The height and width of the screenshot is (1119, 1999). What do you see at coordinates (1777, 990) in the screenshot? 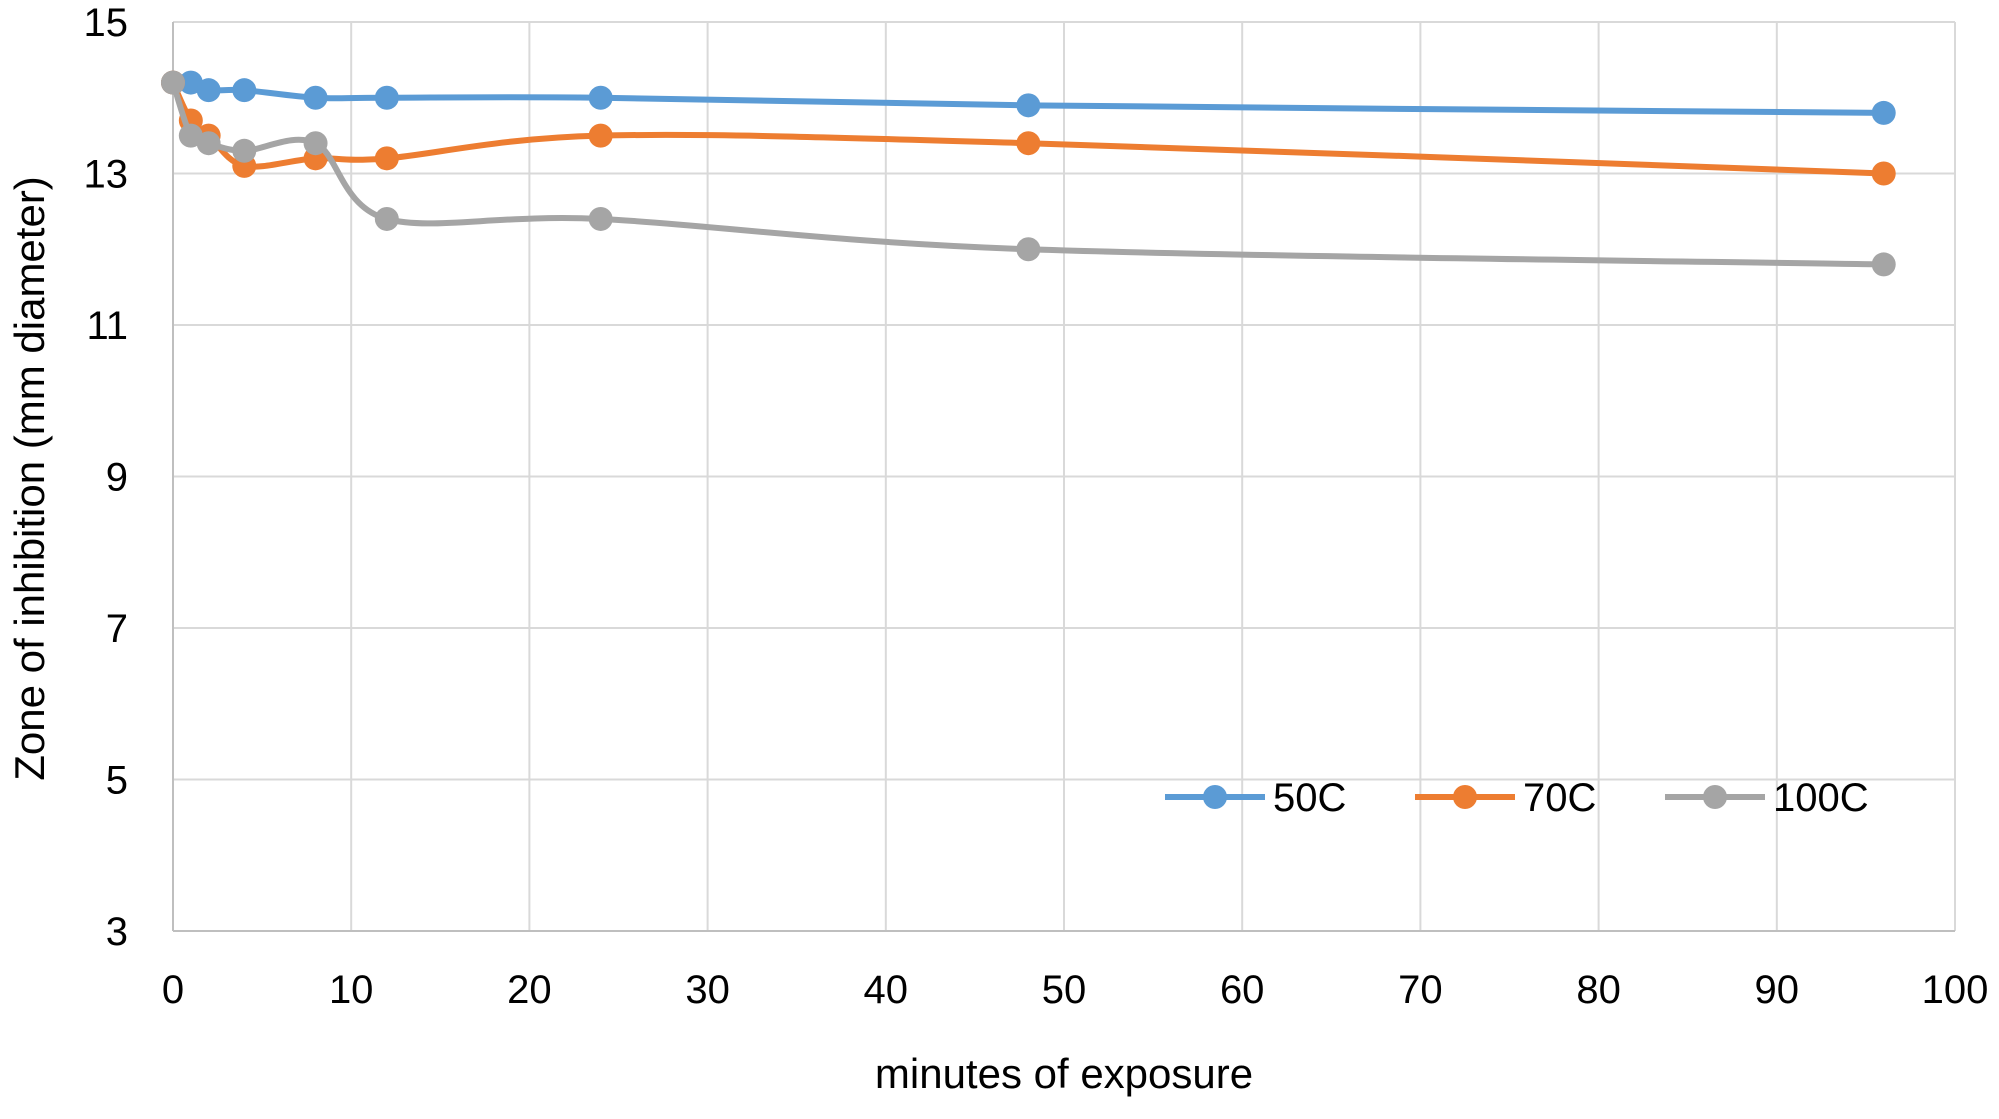
I see `x-tick-label: 90` at bounding box center [1777, 990].